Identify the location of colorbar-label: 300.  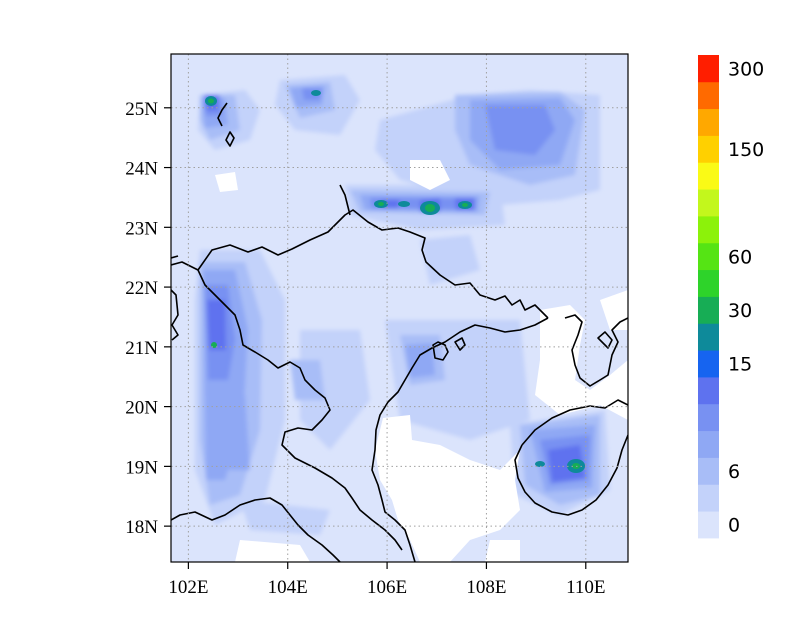
(746, 69).